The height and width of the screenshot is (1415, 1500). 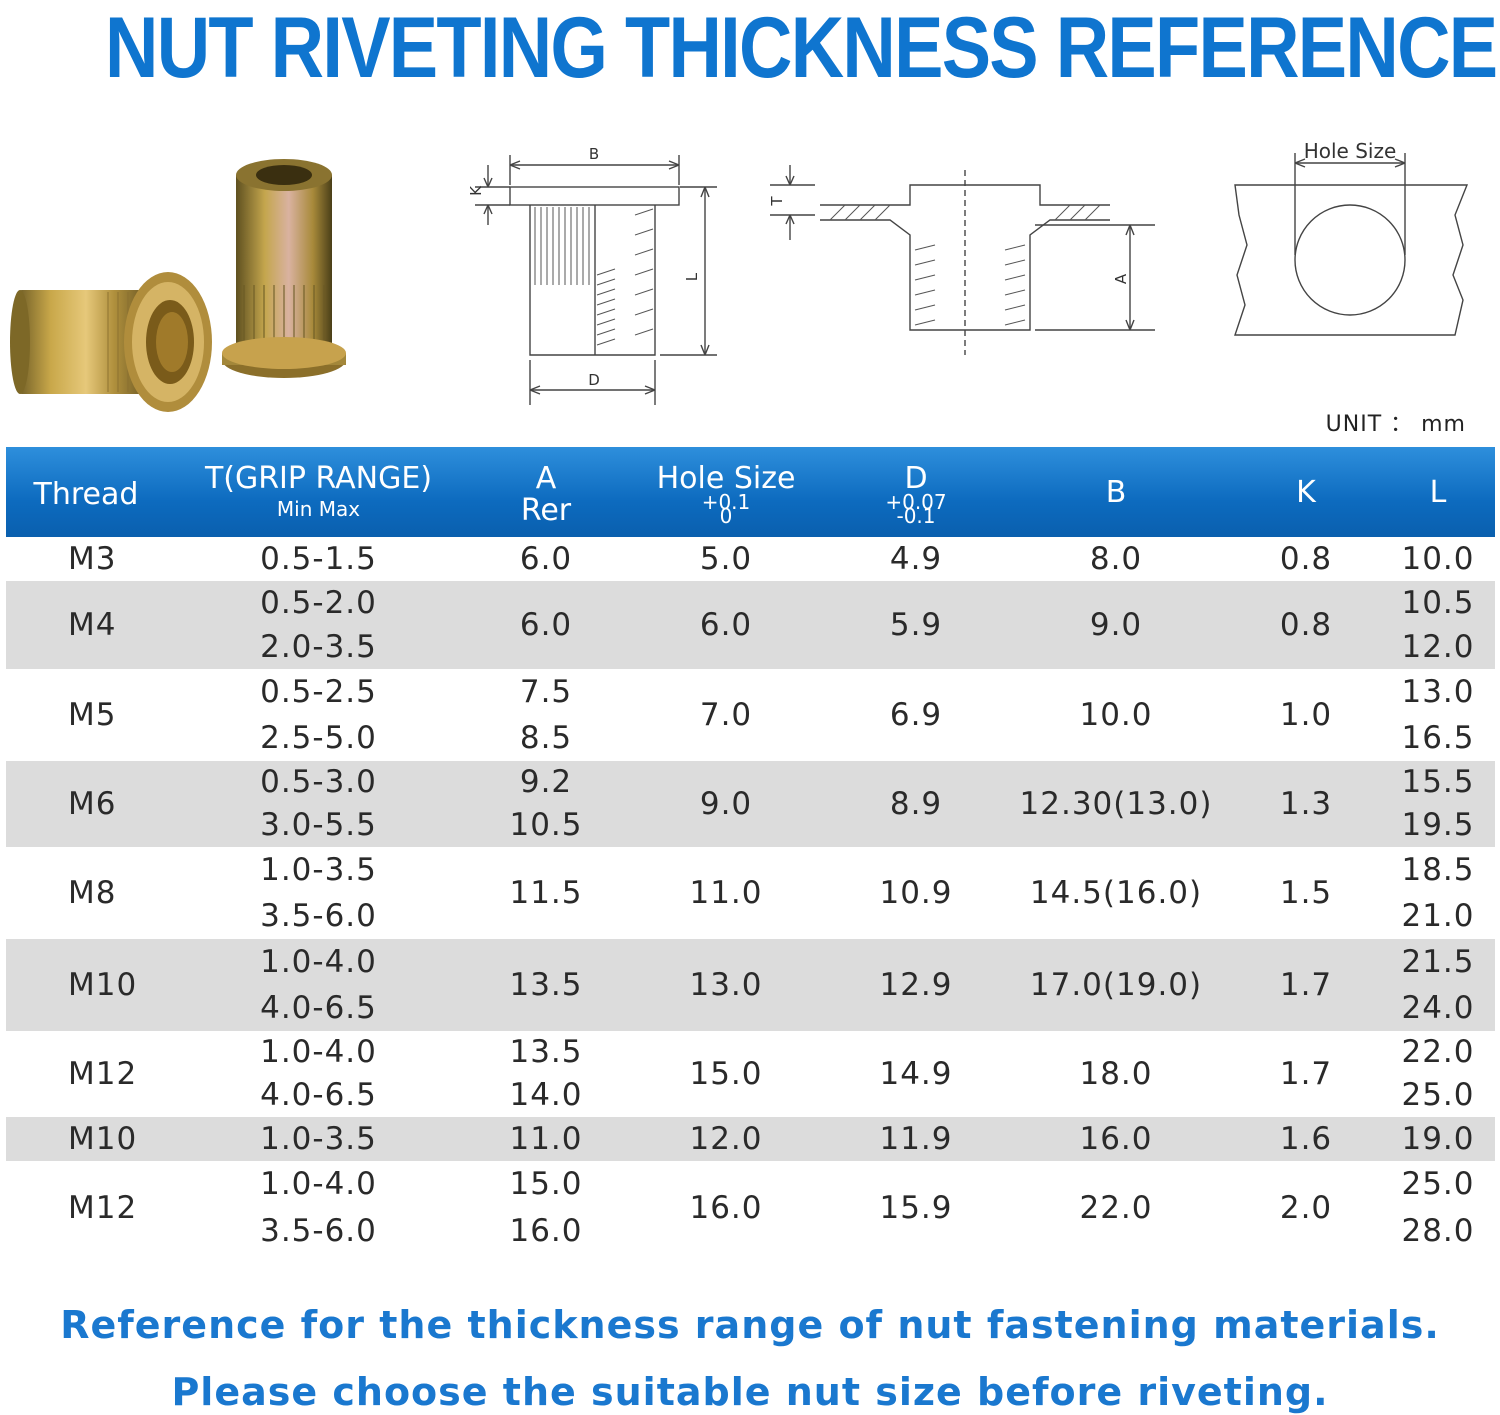 I want to click on cell-thread: M4, so click(x=86, y=625).